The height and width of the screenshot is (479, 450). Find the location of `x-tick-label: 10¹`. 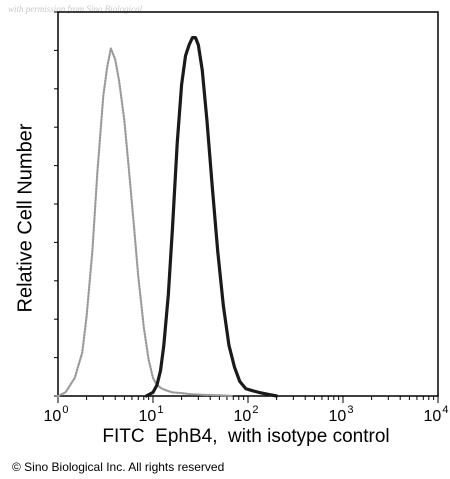

x-tick-label: 10¹ is located at coordinates (151, 414).